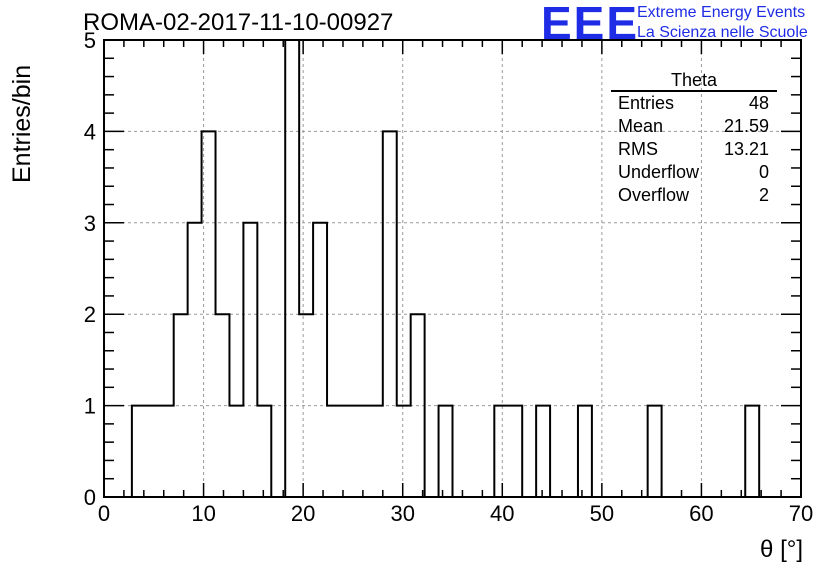 The height and width of the screenshot is (572, 836). Describe the element at coordinates (763, 172) in the screenshot. I see `stats-value: 0` at that location.